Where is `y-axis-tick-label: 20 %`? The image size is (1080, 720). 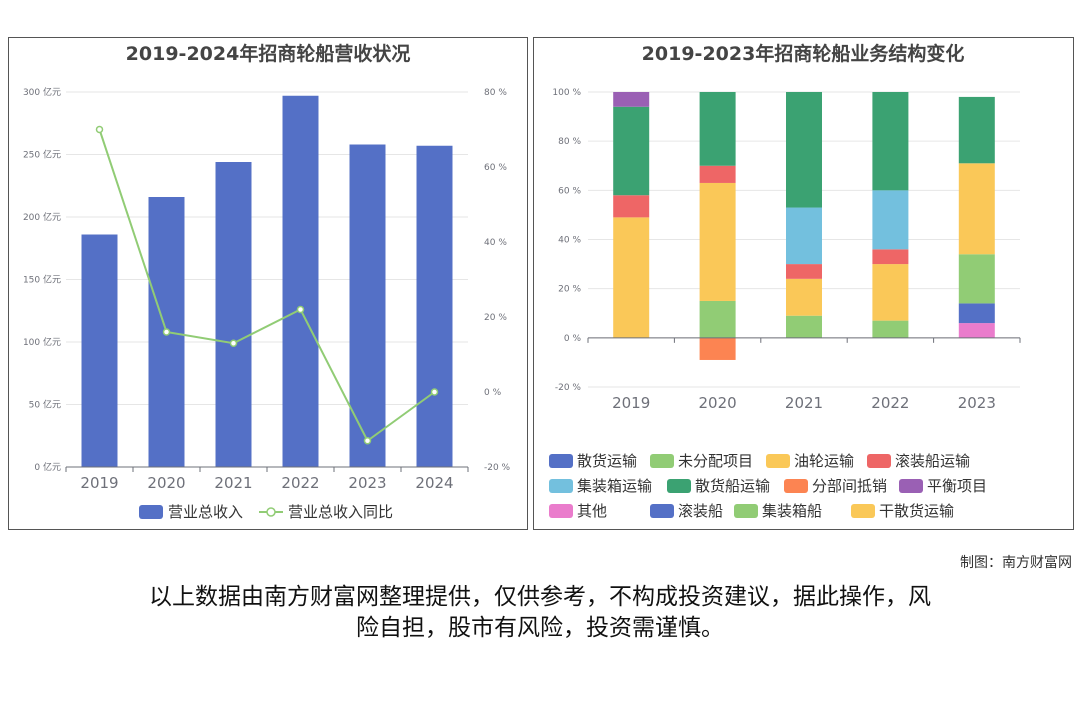 y-axis-tick-label: 20 % is located at coordinates (569, 290).